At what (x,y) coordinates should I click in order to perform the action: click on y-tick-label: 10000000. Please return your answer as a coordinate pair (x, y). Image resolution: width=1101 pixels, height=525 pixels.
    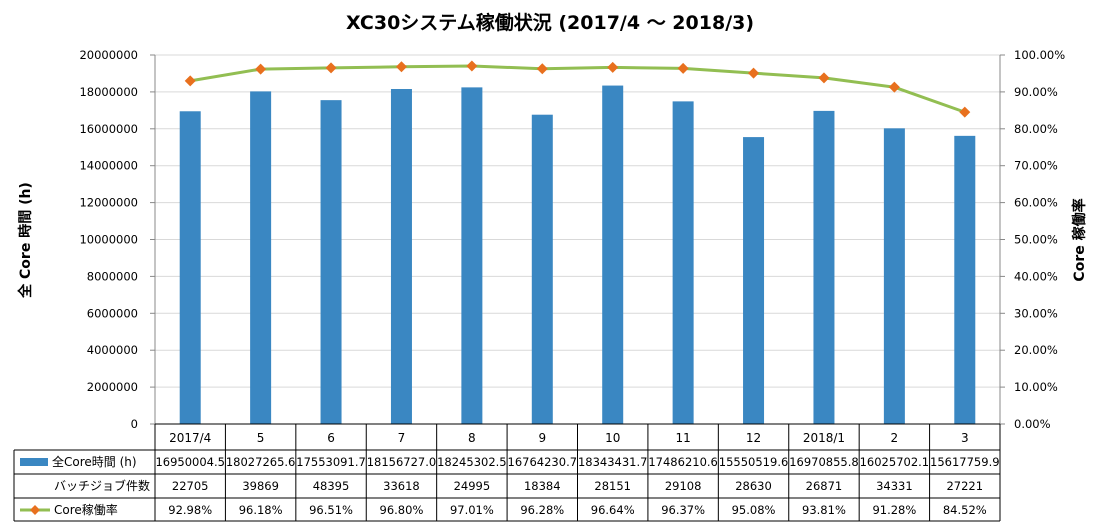
    Looking at the image, I should click on (108, 240).